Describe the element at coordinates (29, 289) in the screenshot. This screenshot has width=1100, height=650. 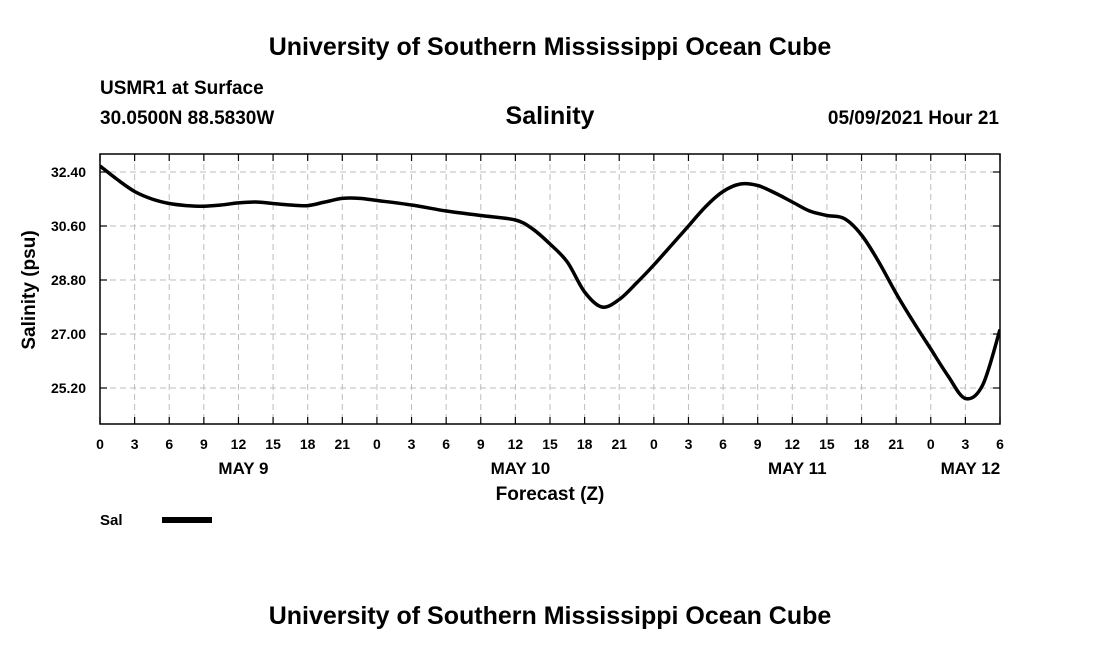
I see `y-axis-label: Salinity (psu)` at that location.